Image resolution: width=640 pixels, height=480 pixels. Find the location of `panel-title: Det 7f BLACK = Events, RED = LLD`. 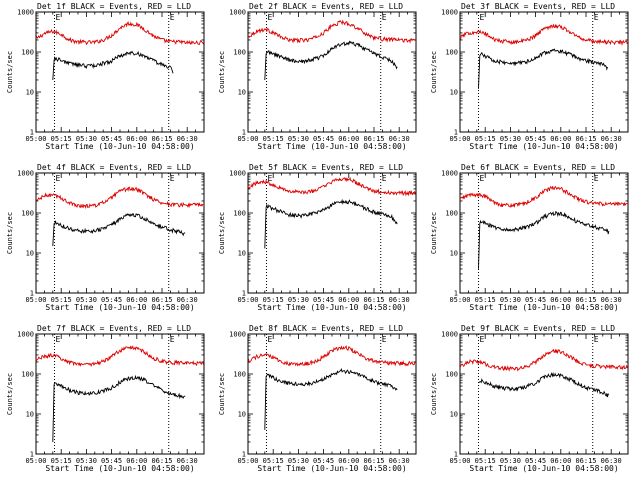

panel-title: Det 7f BLACK = Events, RED = LLD is located at coordinates (114, 328).